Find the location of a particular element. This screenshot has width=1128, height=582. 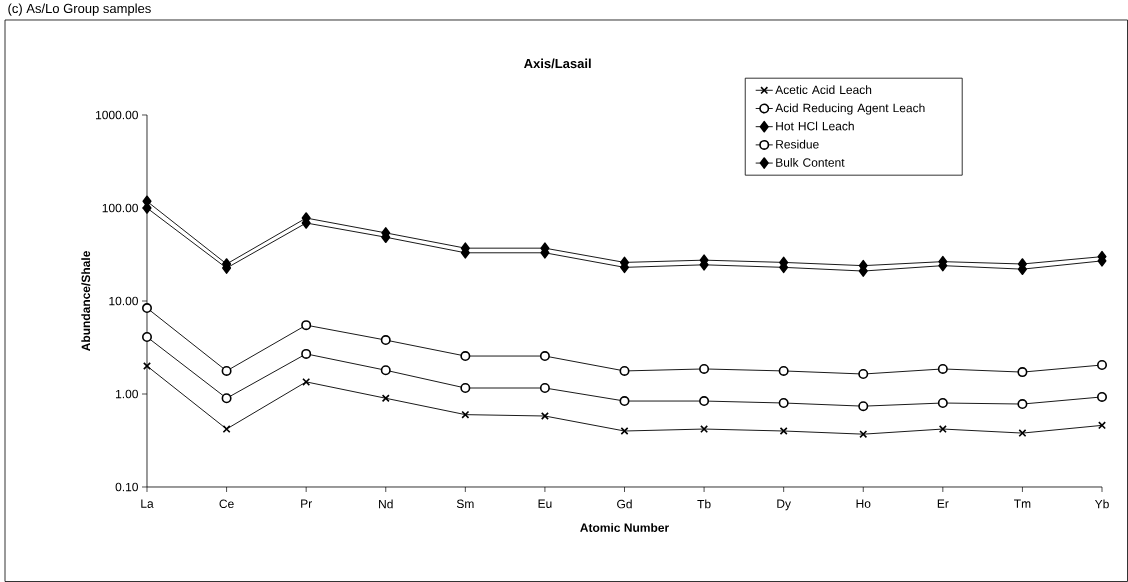

x-tick-label: Tm is located at coordinates (1022, 503).